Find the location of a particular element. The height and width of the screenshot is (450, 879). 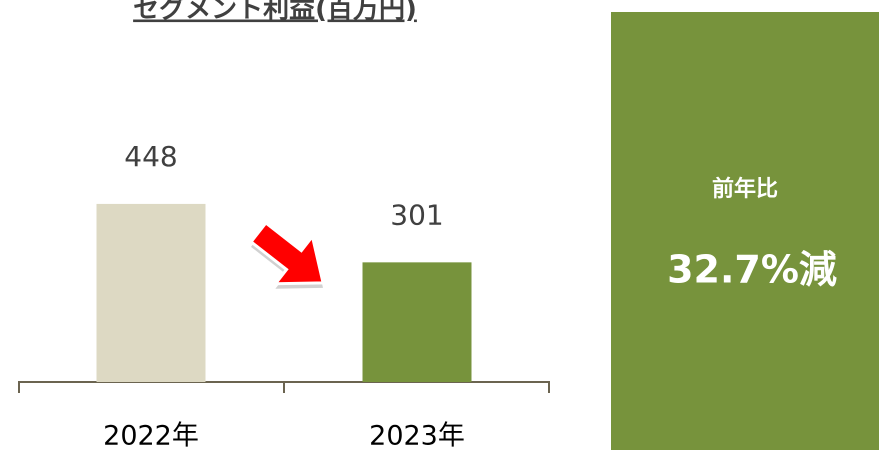

x-tick-label: 2023年 is located at coordinates (417, 435).